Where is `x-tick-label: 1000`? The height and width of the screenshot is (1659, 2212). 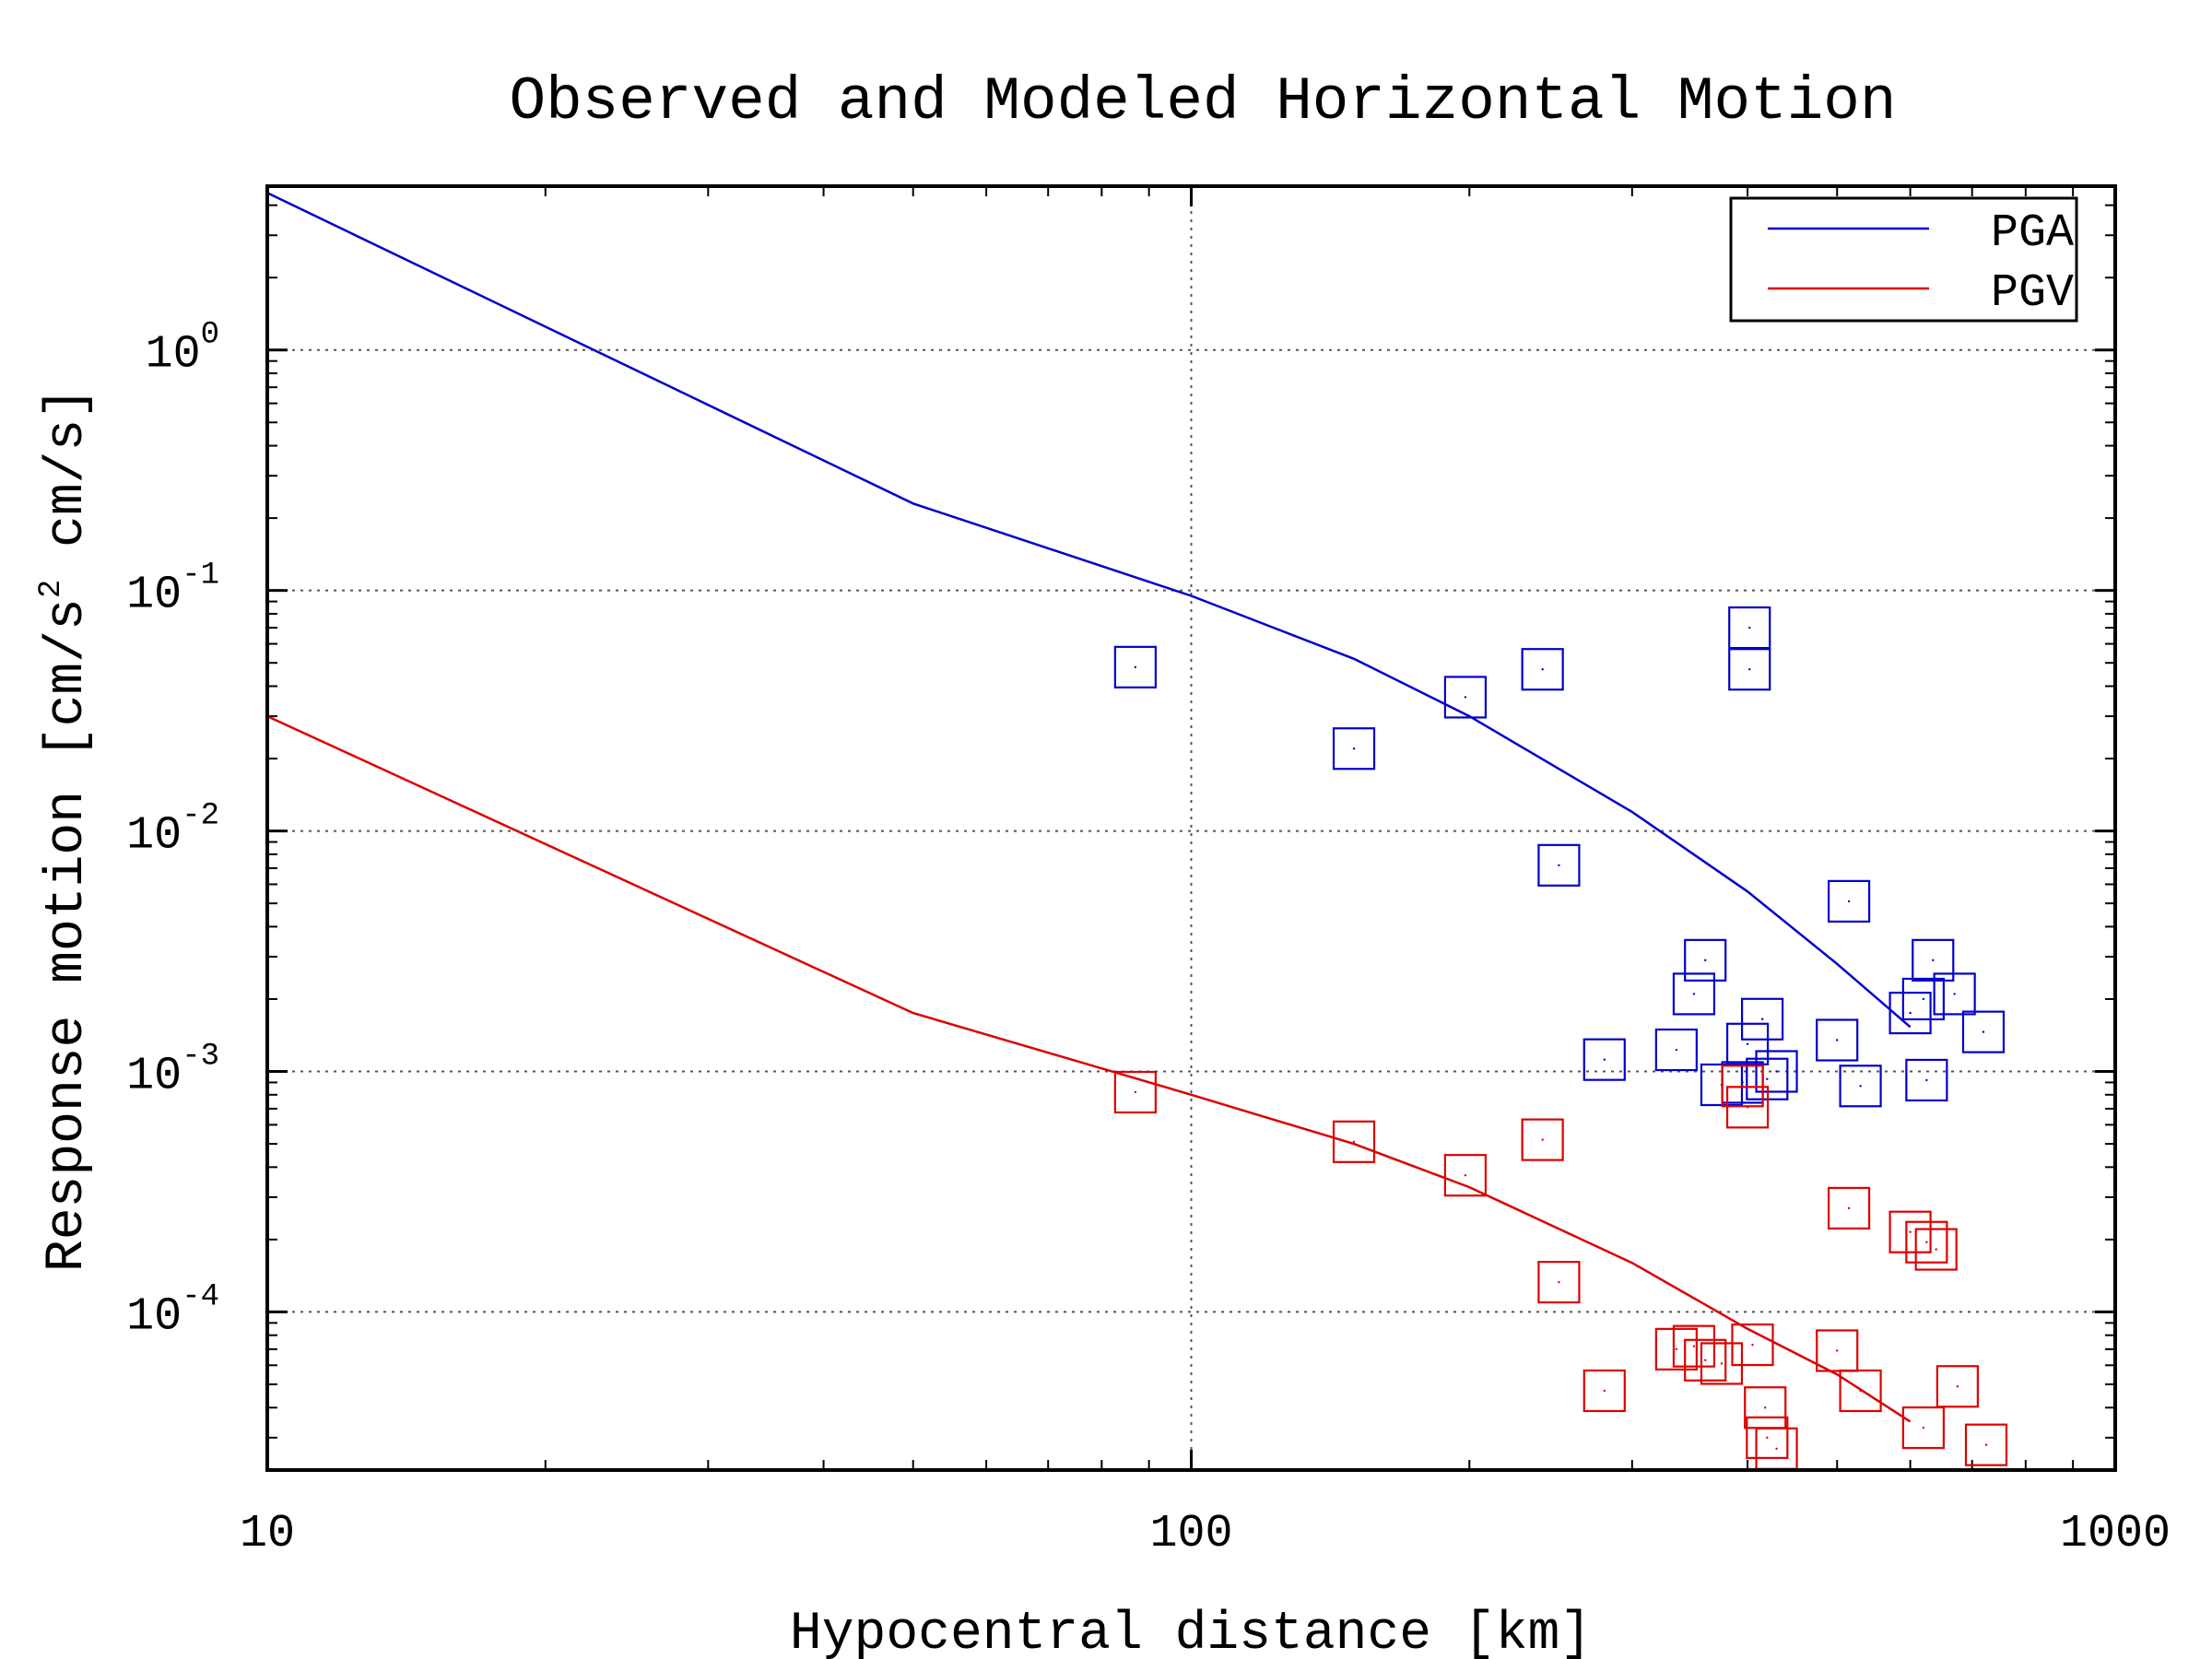
x-tick-label: 1000 is located at coordinates (2115, 1534).